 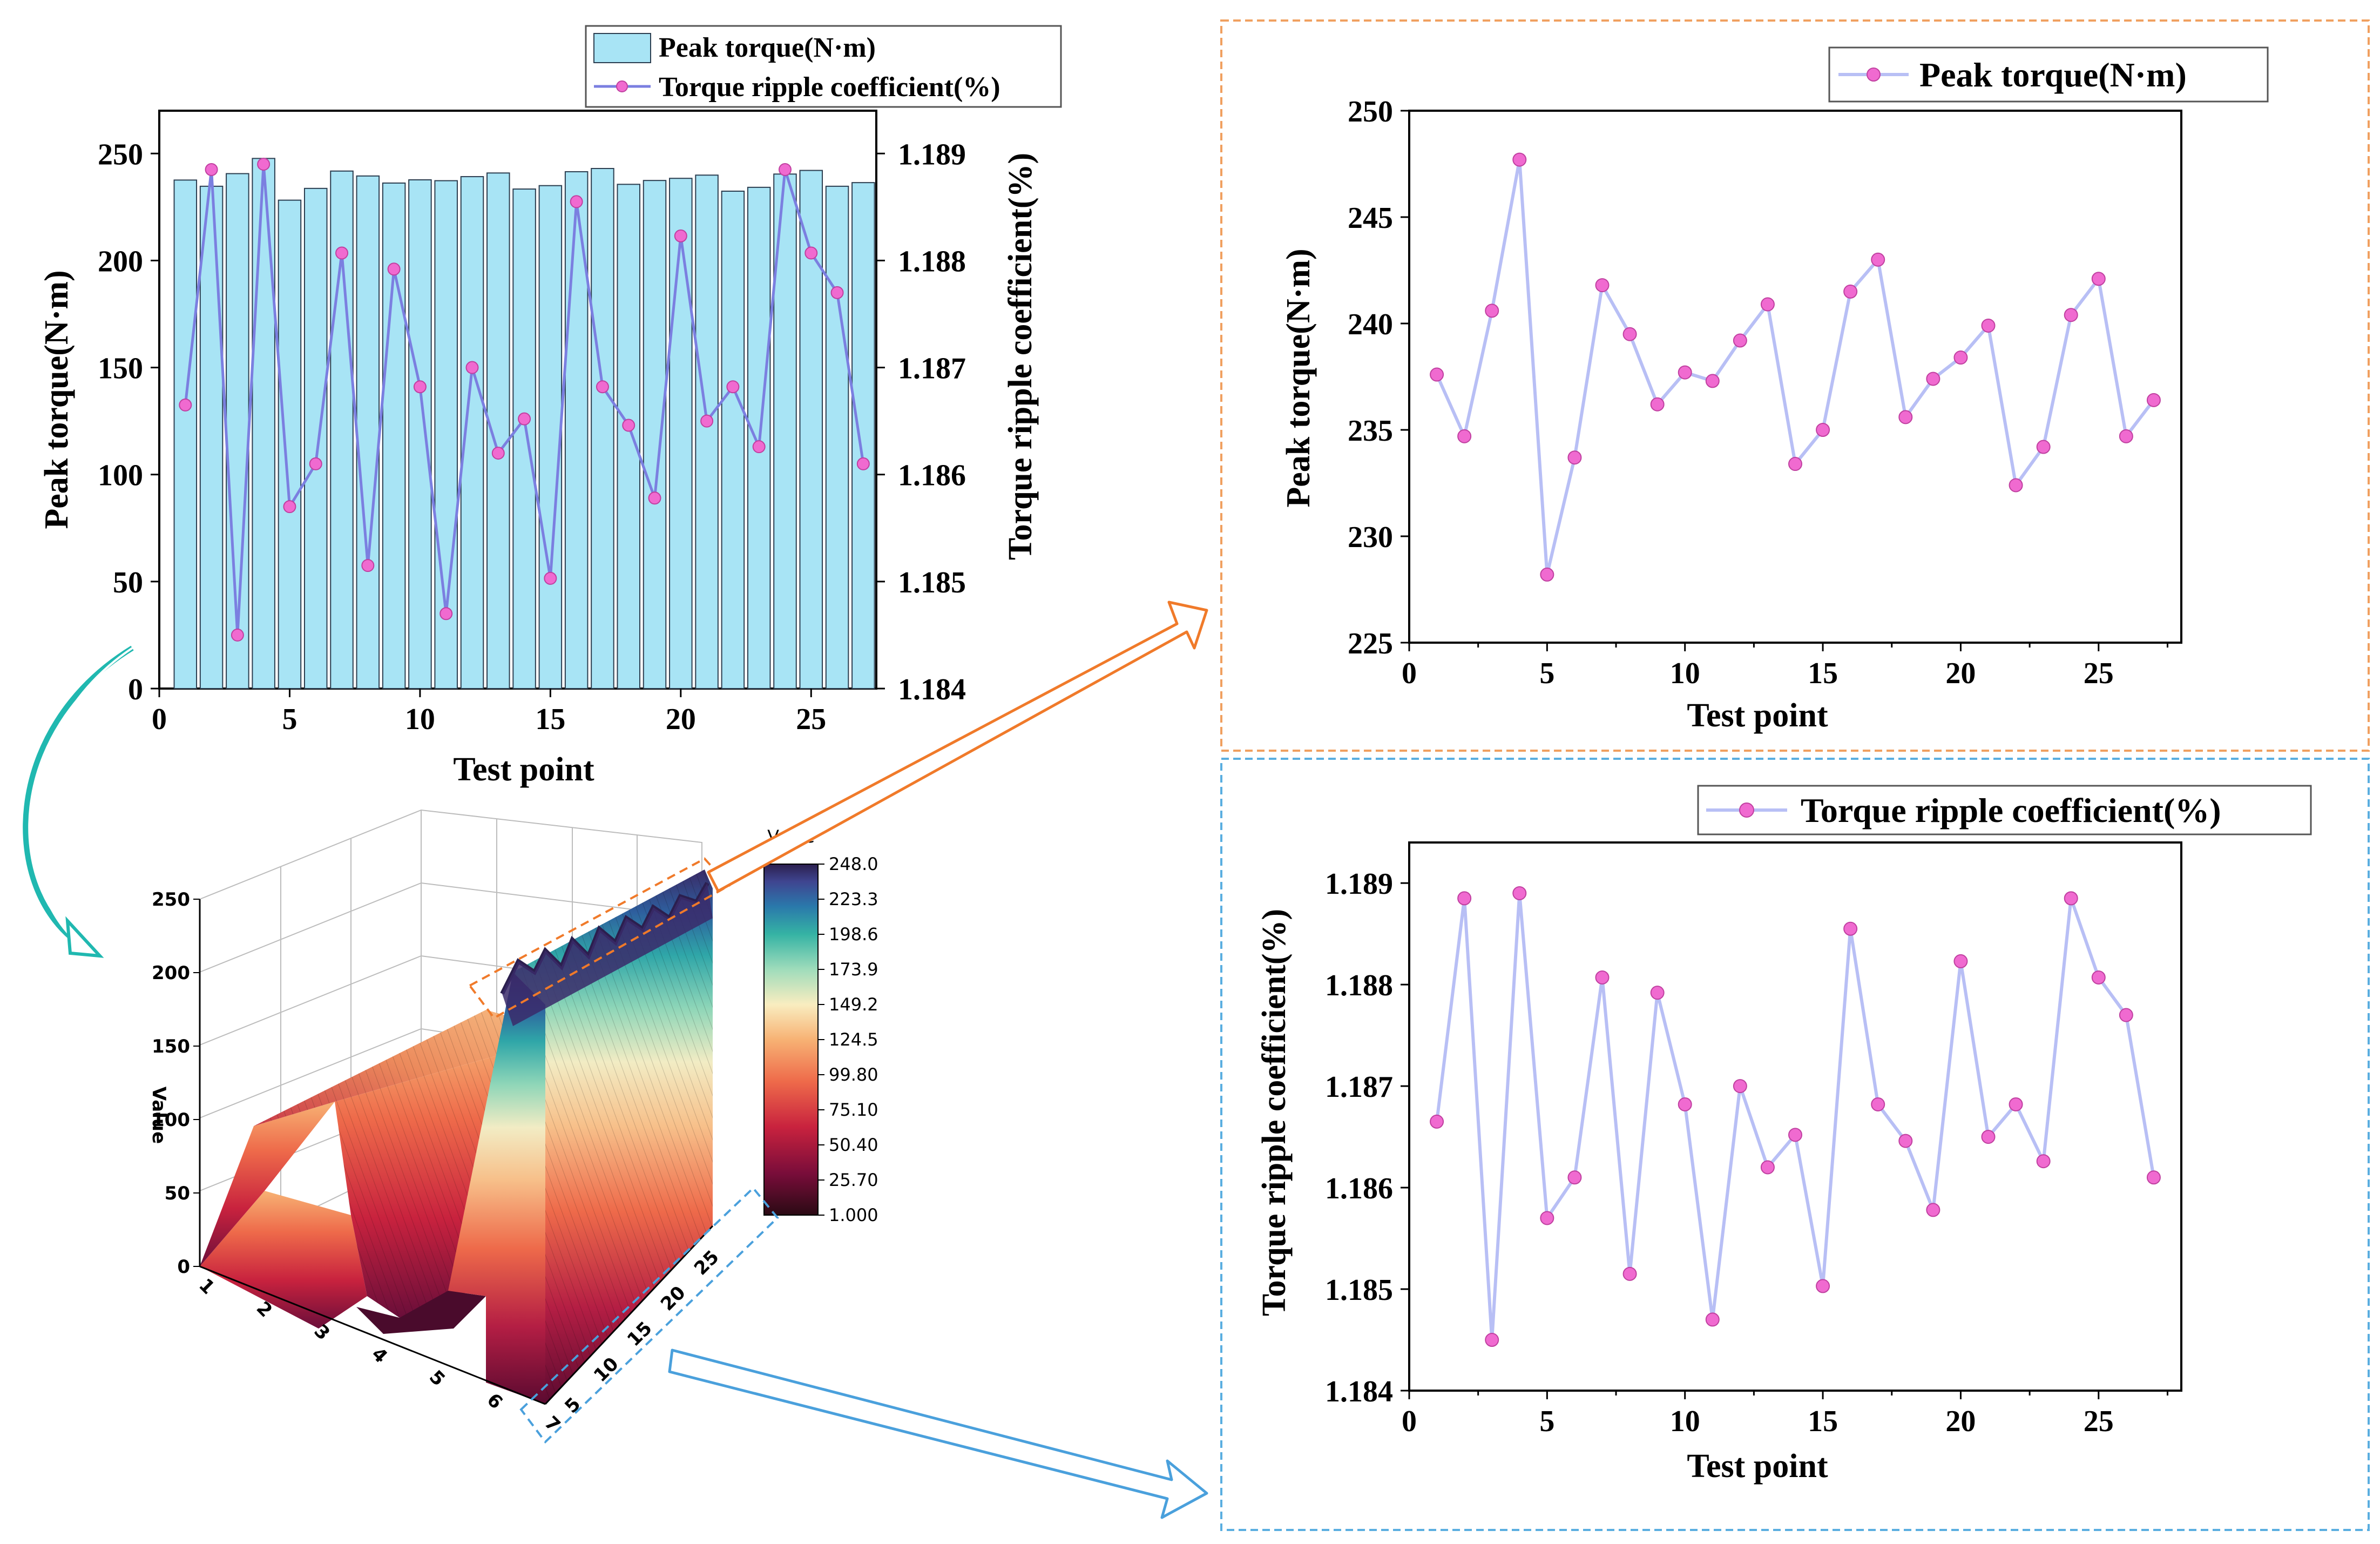 What do you see at coordinates (1746, 810) in the screenshot?
I see `ripple-legend-marker` at bounding box center [1746, 810].